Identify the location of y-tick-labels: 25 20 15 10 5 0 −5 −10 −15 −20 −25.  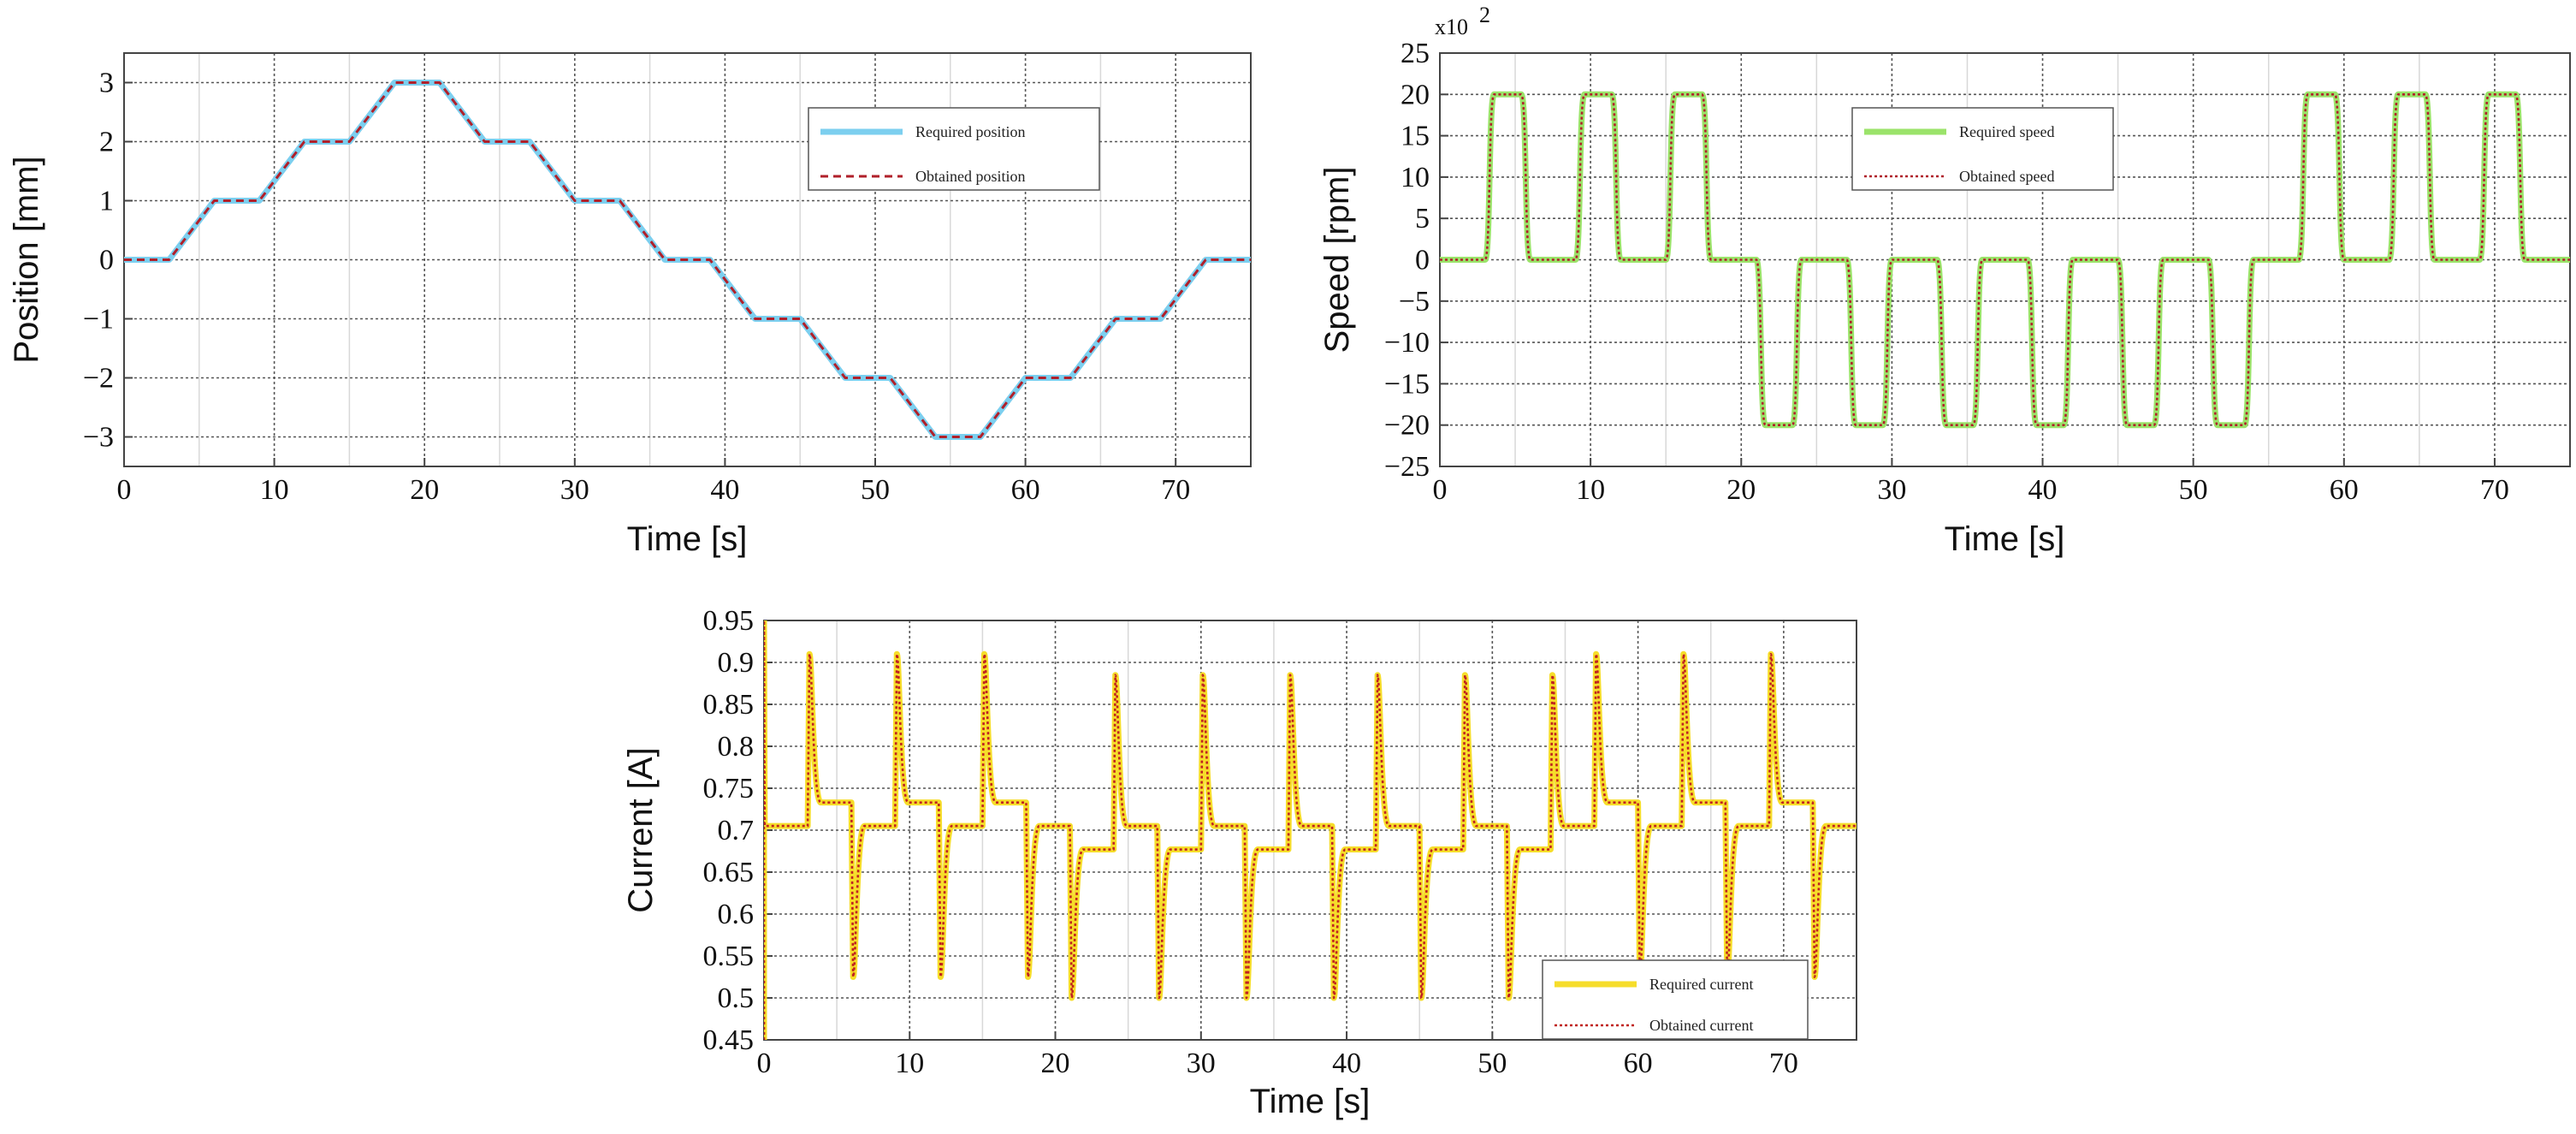
(1416, 260).